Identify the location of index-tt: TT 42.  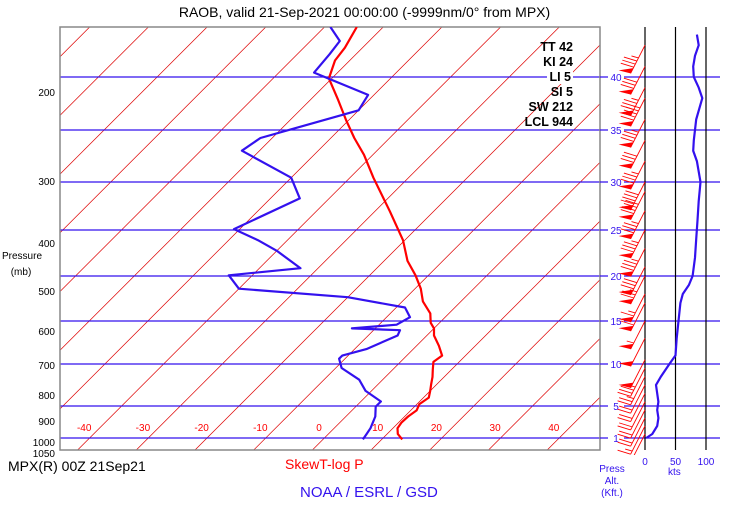
(556, 47).